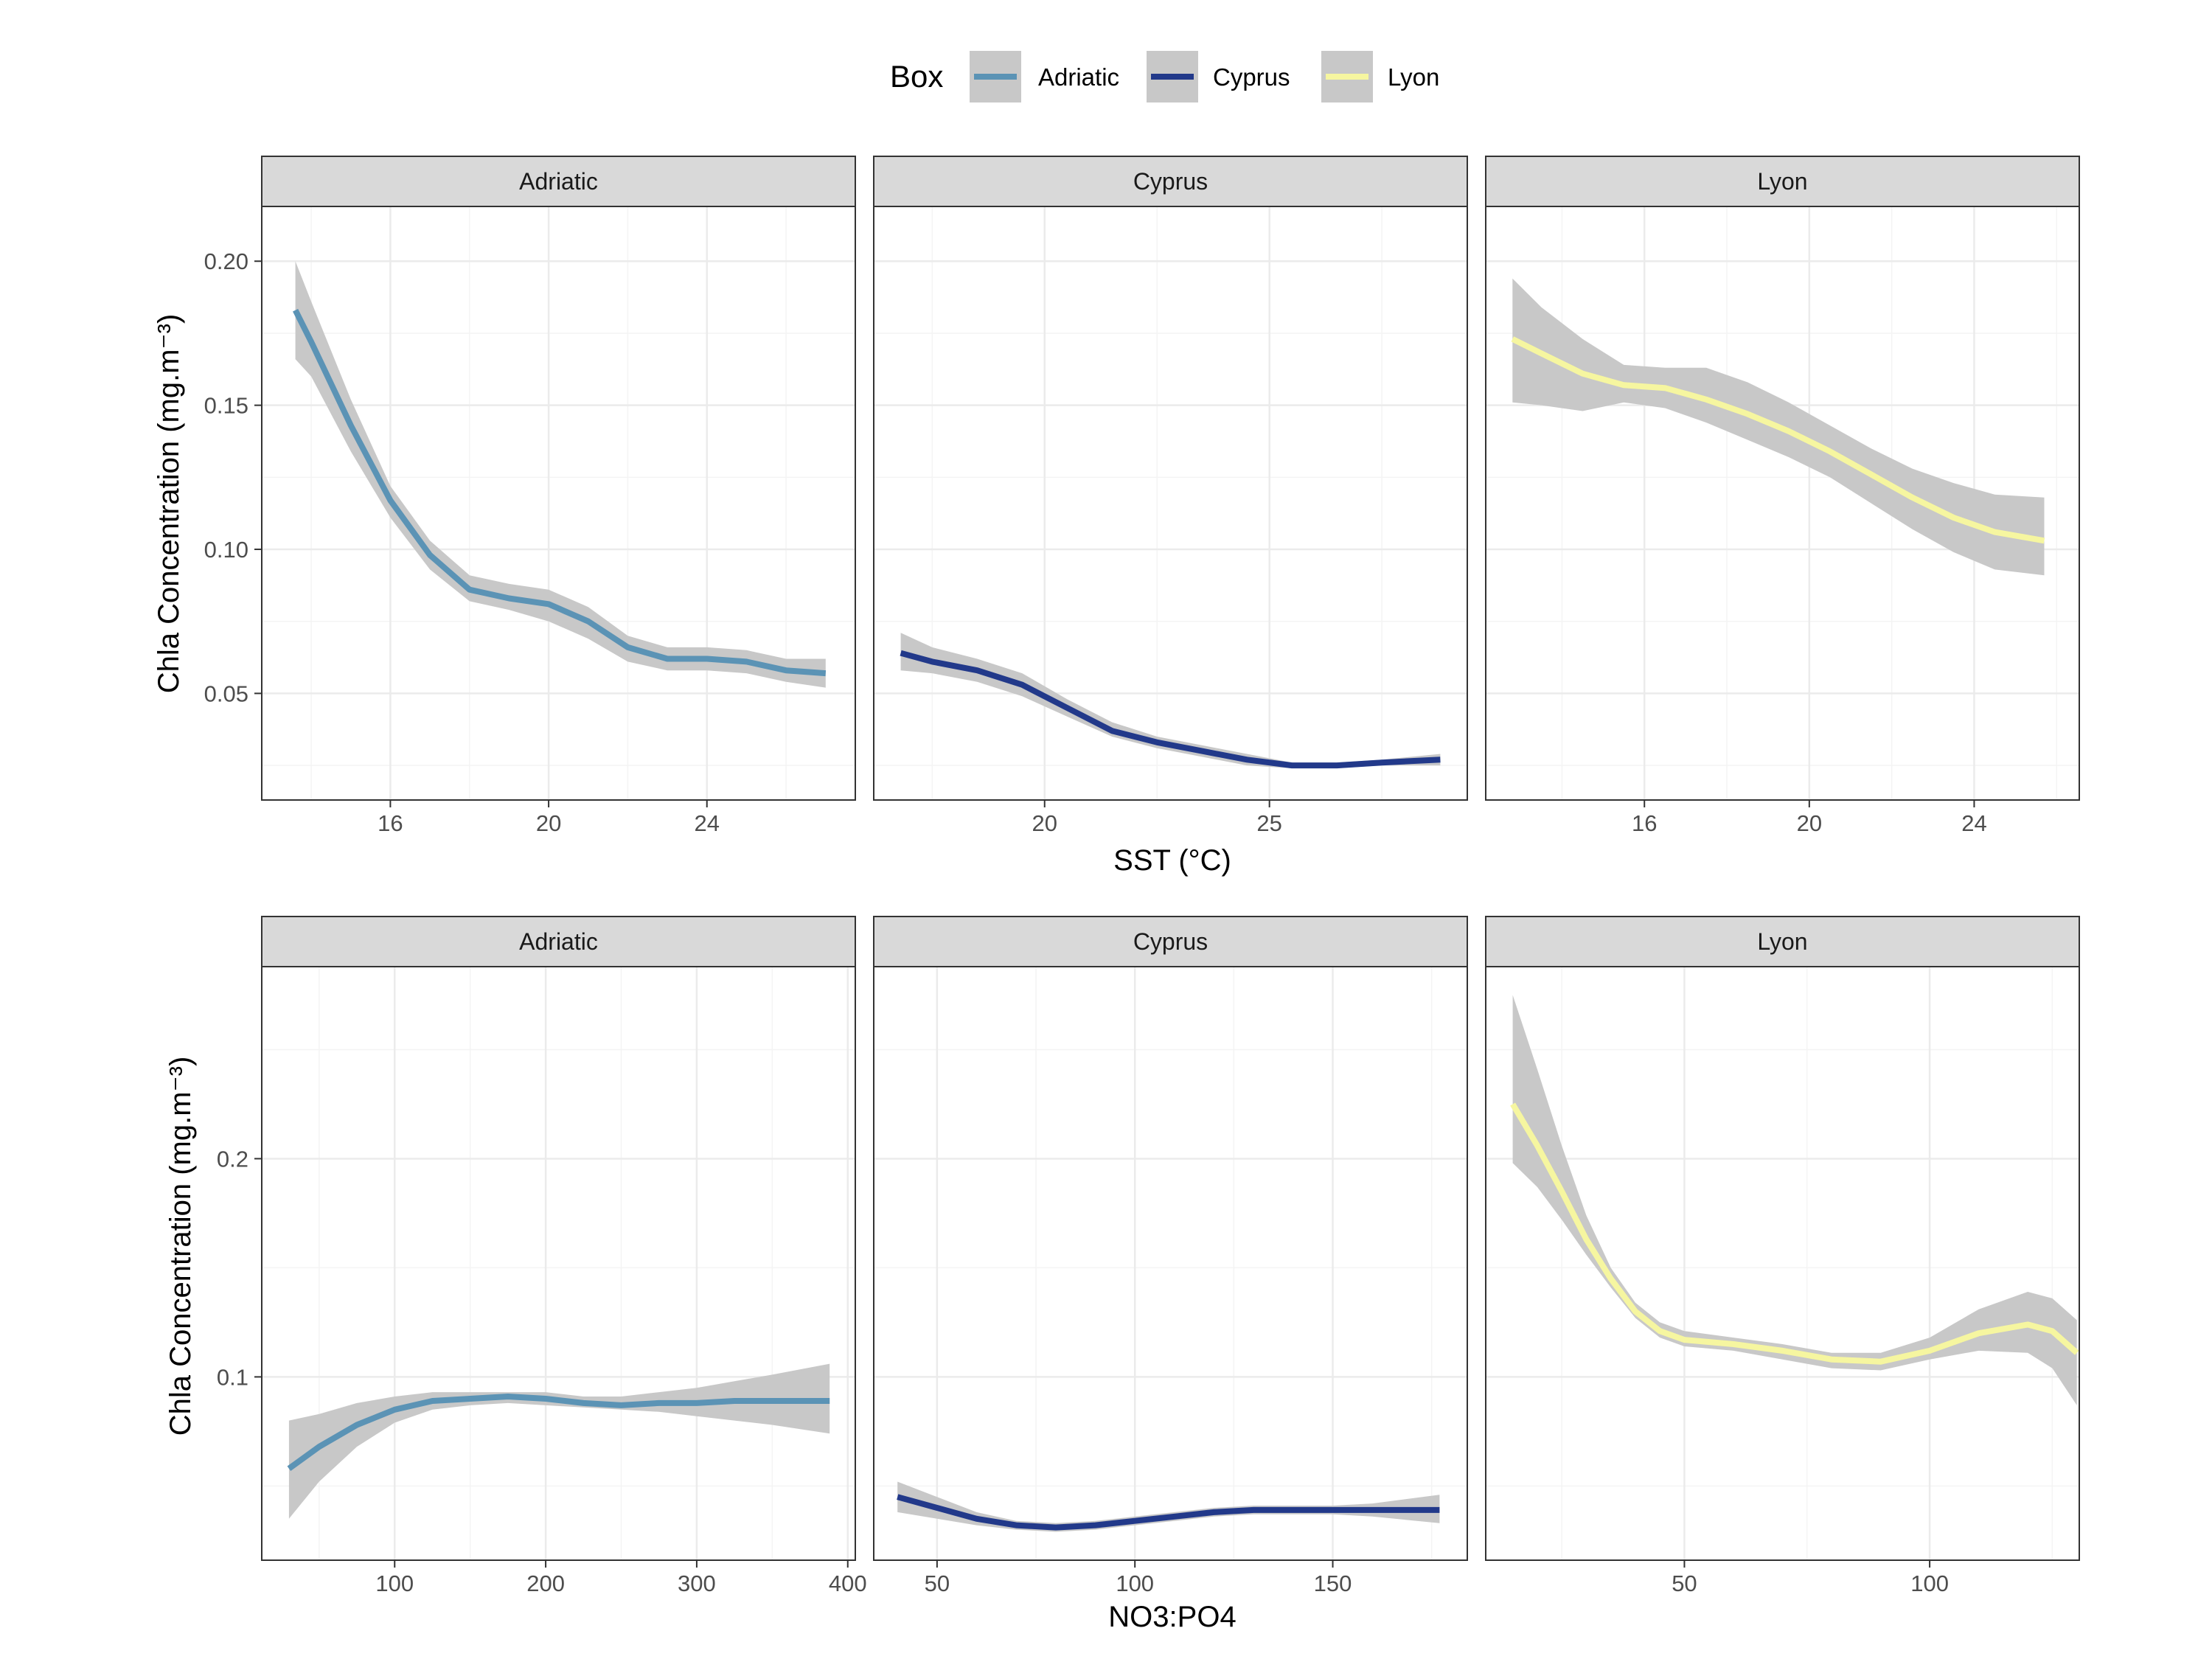  What do you see at coordinates (1172, 76) in the screenshot?
I see `legend-key-cyprus` at bounding box center [1172, 76].